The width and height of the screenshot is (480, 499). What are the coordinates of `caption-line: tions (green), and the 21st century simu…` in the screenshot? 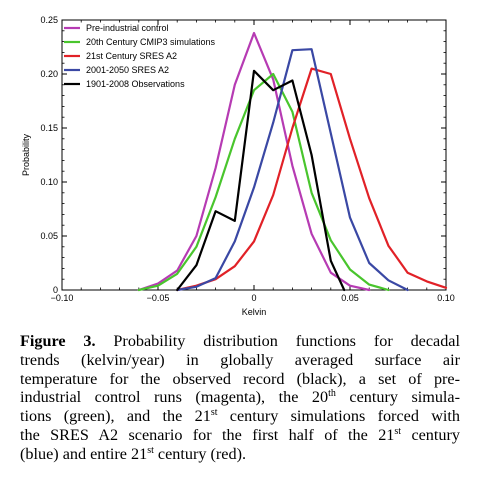 It's located at (240, 416).